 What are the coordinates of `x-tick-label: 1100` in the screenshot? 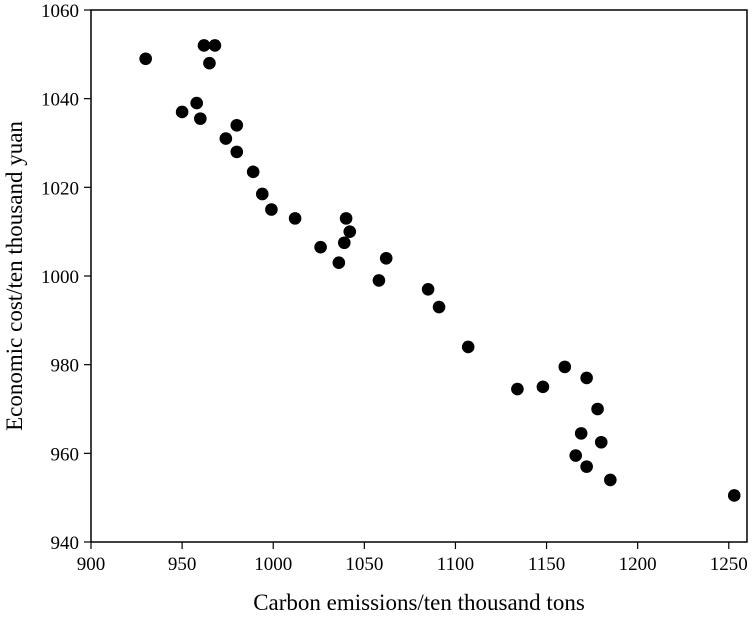 It's located at (455, 564).